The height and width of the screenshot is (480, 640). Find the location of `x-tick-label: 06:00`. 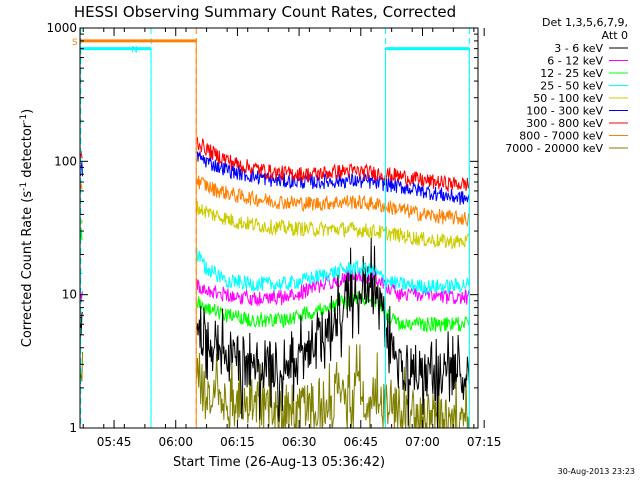

x-tick-label: 06:00 is located at coordinates (175, 442).